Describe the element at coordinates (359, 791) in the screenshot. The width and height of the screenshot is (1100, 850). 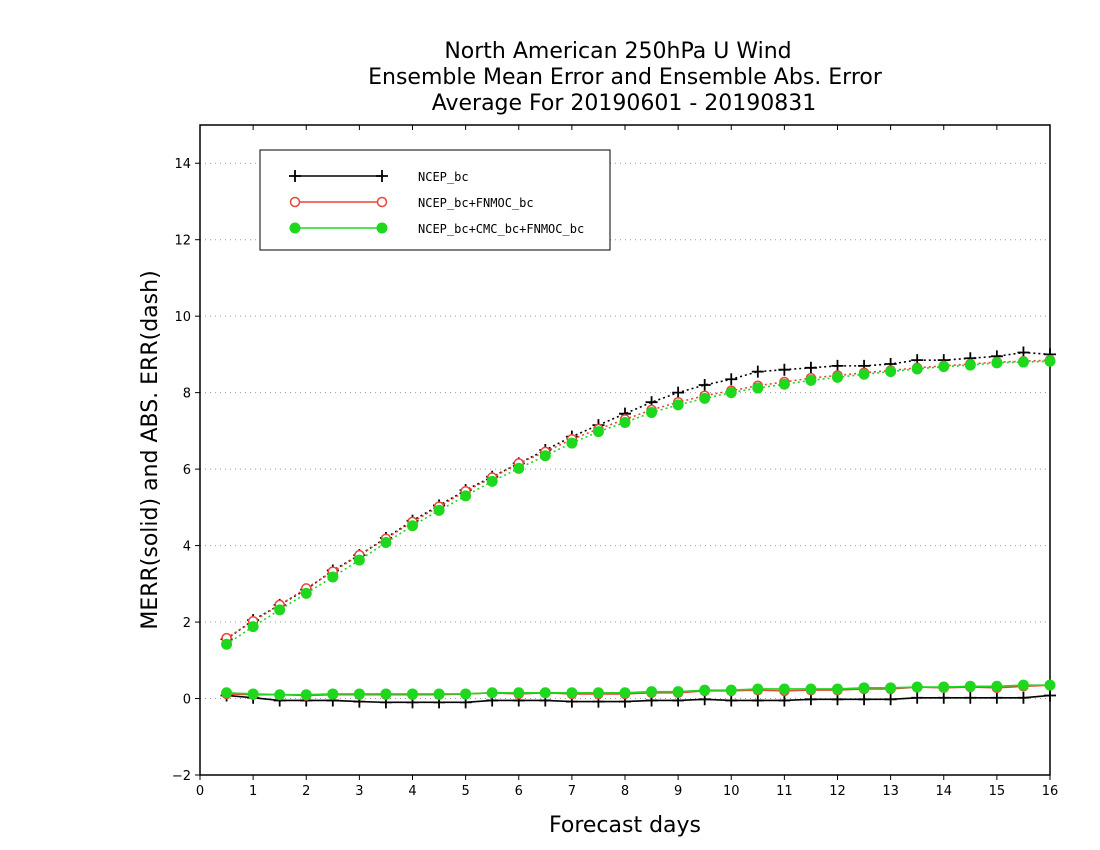
I see `x-tick-label: 3` at that location.